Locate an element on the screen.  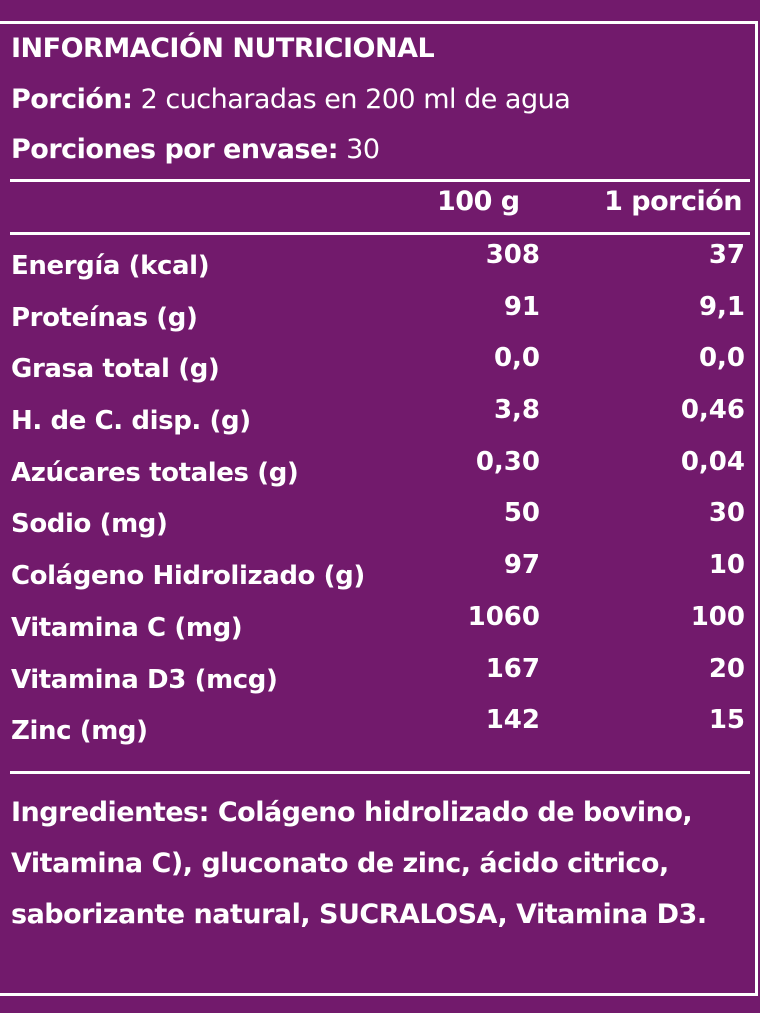
value-per-portion: 37 is located at coordinates (726, 255).